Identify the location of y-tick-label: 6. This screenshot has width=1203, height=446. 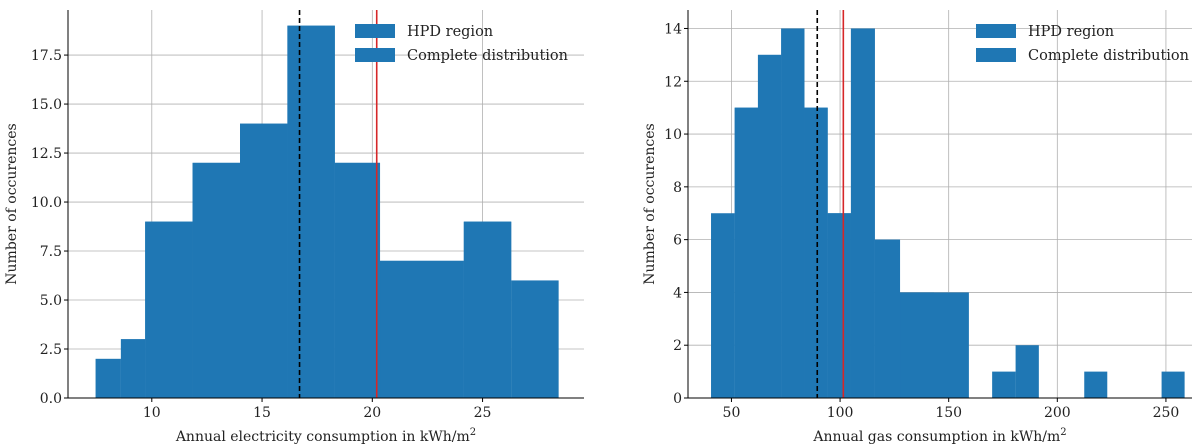
(677, 241).